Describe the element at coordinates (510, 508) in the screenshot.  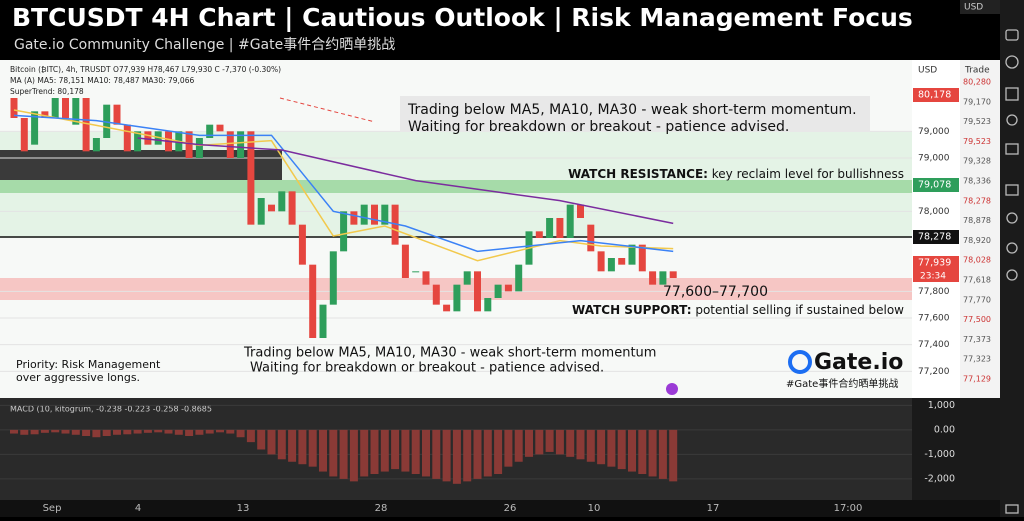
I see `x-tick-label: 26` at that location.